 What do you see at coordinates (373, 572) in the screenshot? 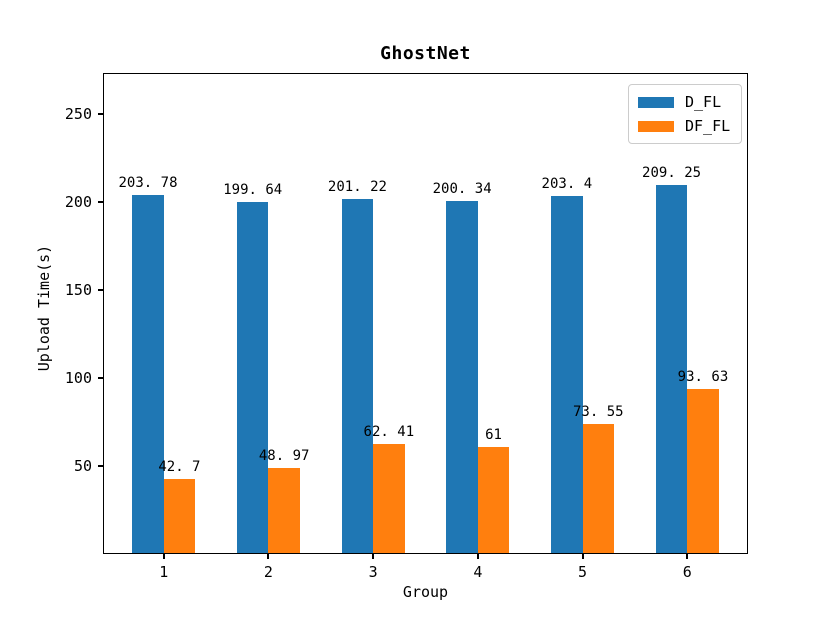
I see `x-tick-label: 3` at bounding box center [373, 572].